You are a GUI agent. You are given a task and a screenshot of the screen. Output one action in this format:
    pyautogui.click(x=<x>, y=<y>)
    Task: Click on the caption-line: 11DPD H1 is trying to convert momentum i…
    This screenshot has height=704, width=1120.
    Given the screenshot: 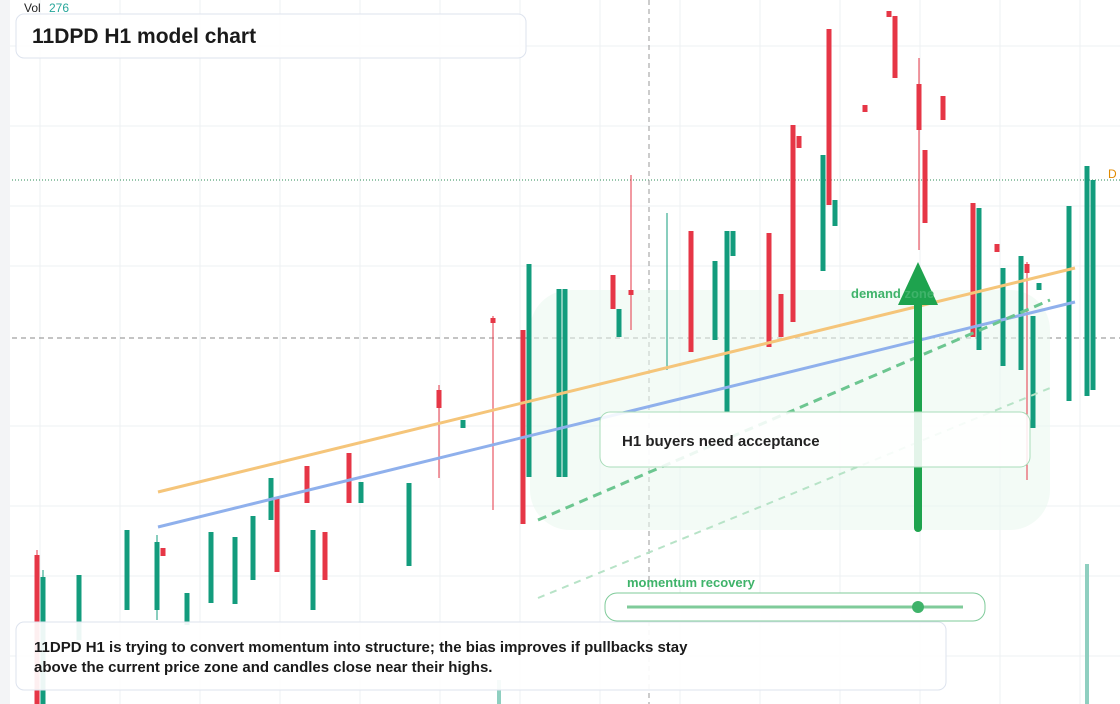 What is the action you would take?
    pyautogui.click(x=361, y=647)
    